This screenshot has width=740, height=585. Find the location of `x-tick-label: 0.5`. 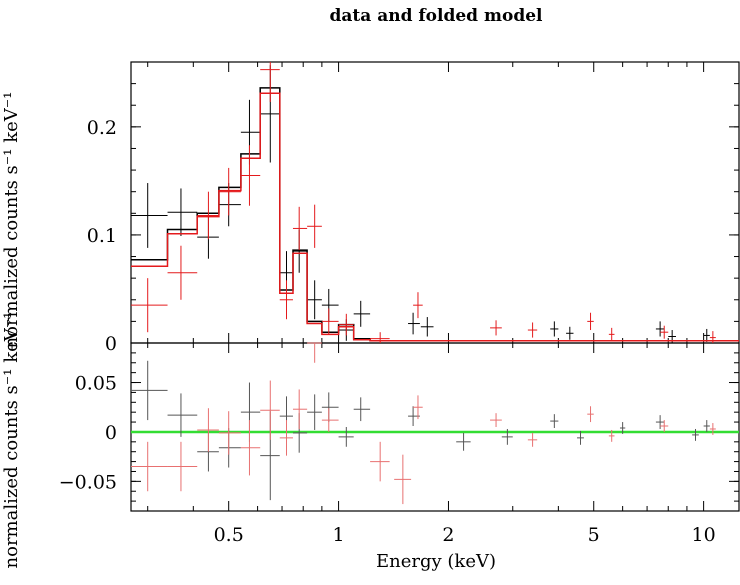

x-tick-label: 0.5 is located at coordinates (229, 535).